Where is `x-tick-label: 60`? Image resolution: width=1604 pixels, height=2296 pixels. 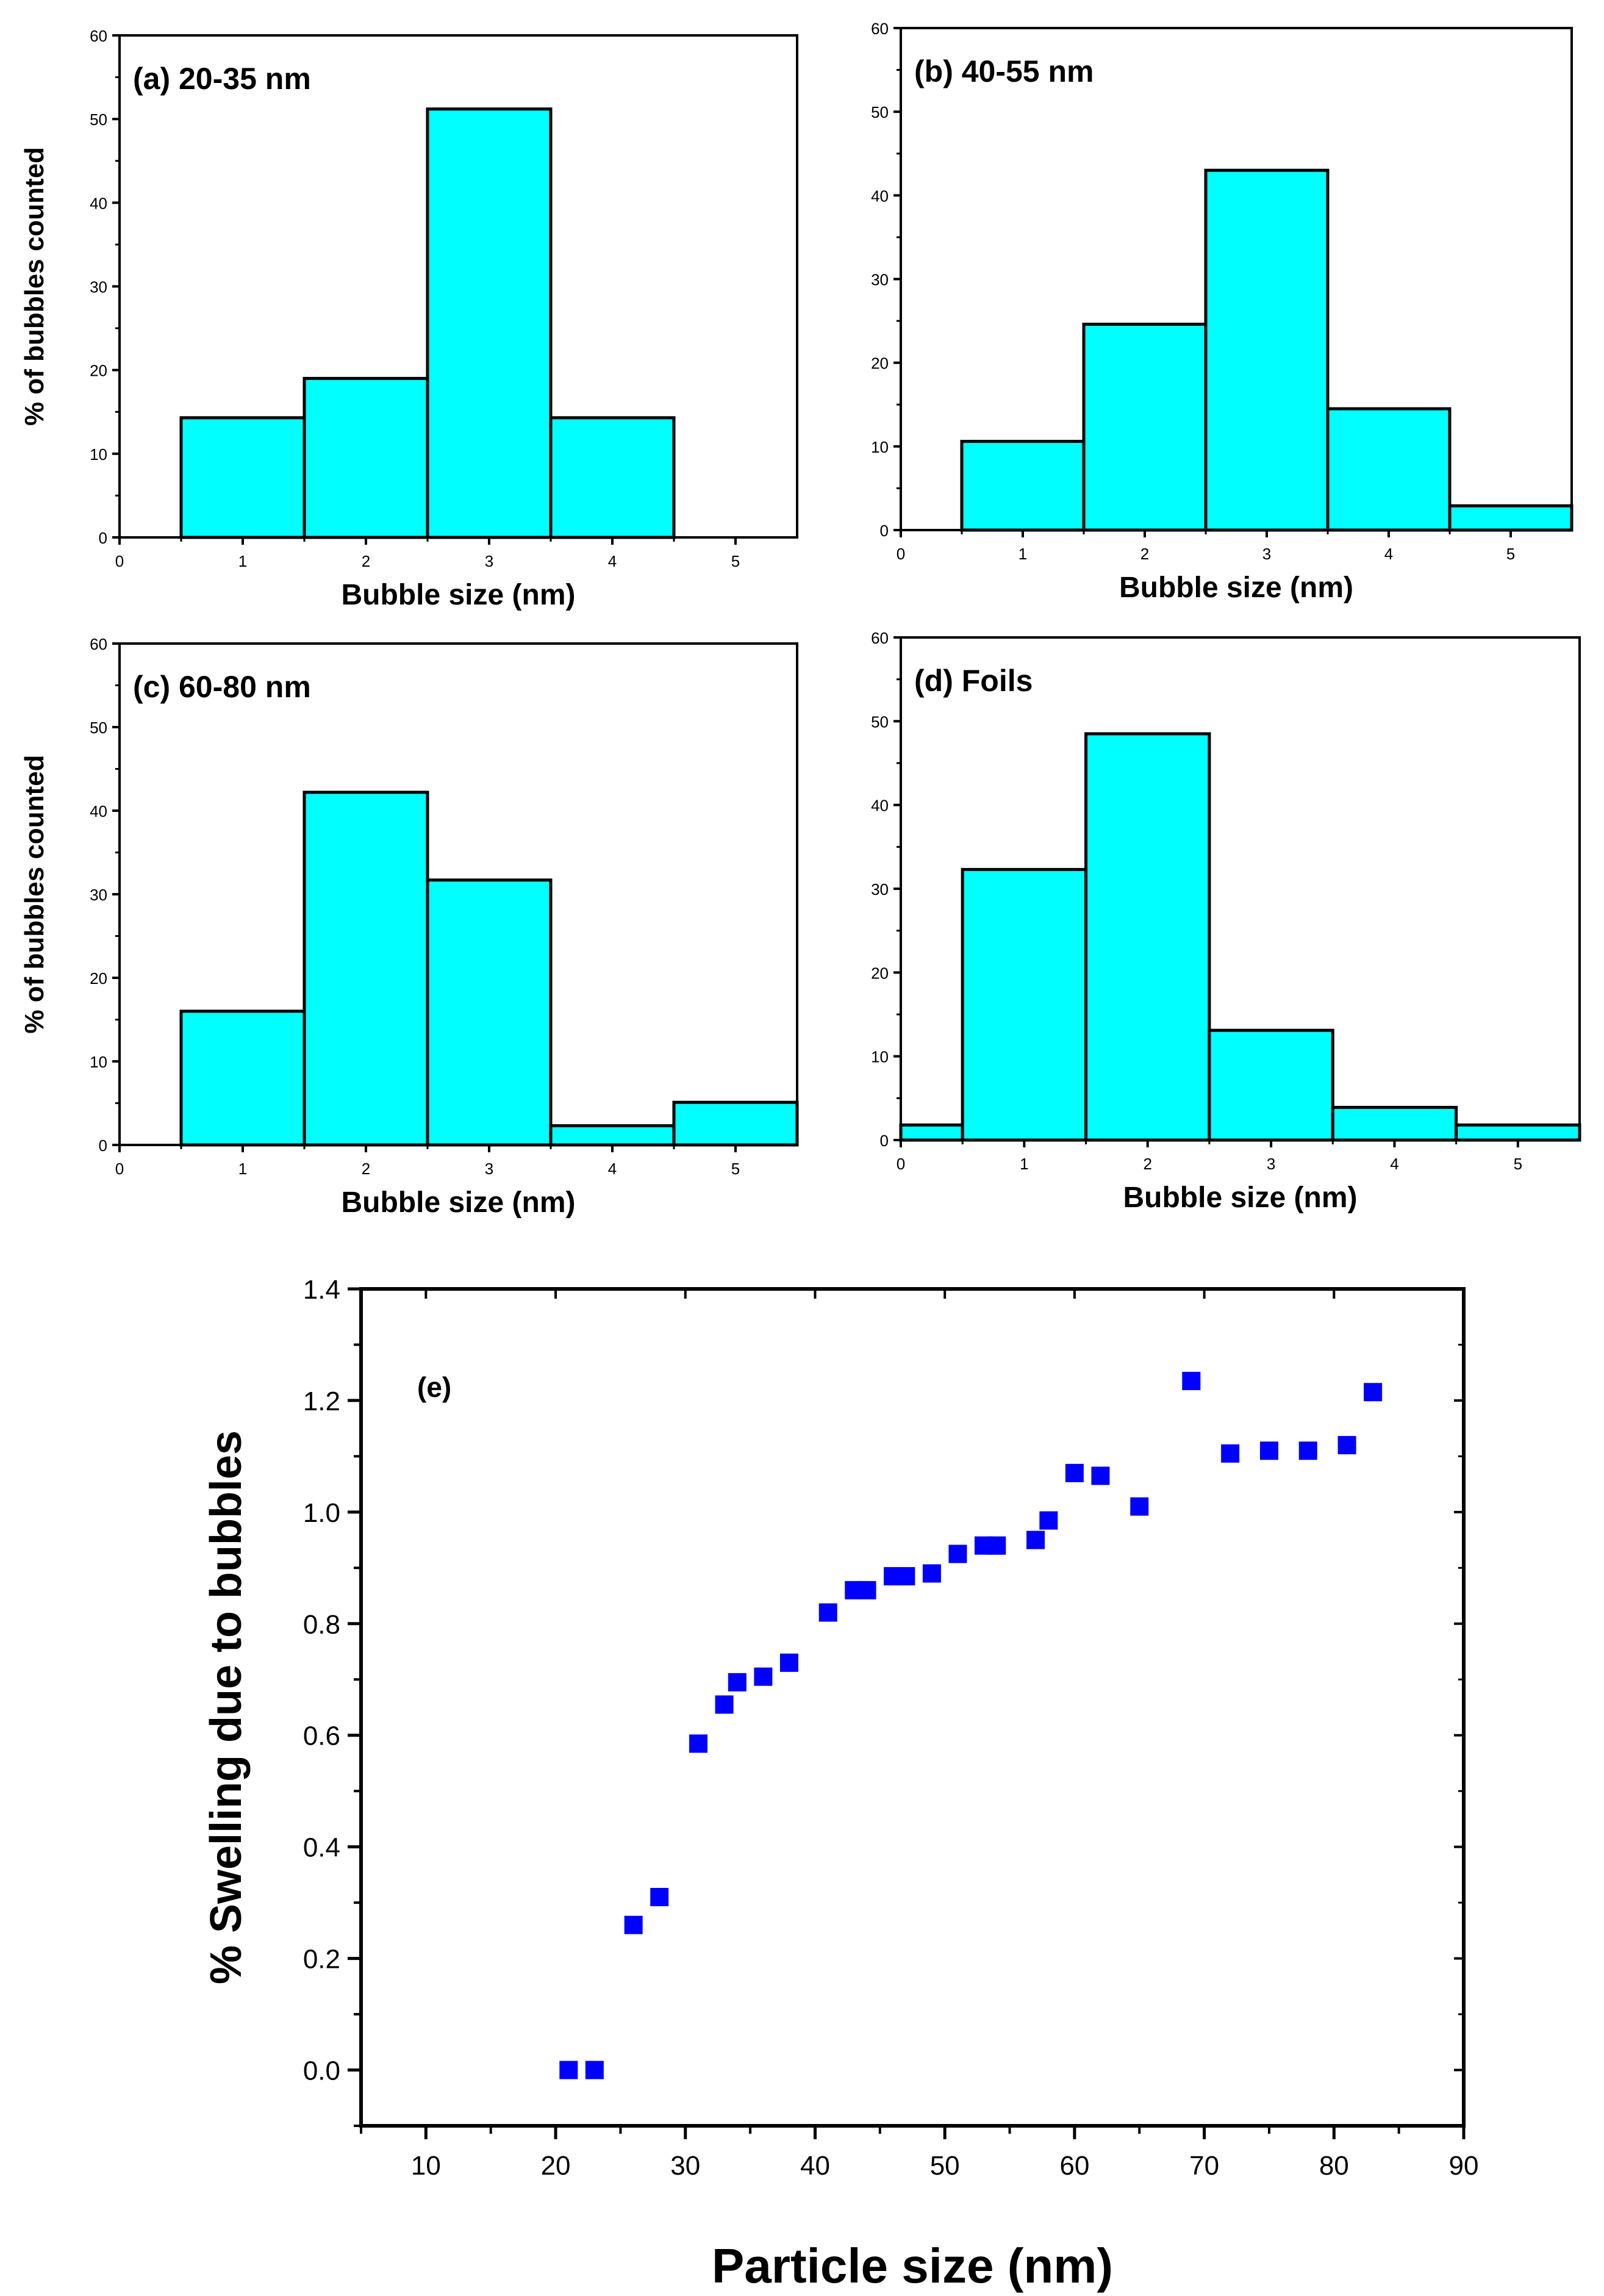
x-tick-label: 60 is located at coordinates (1074, 2166).